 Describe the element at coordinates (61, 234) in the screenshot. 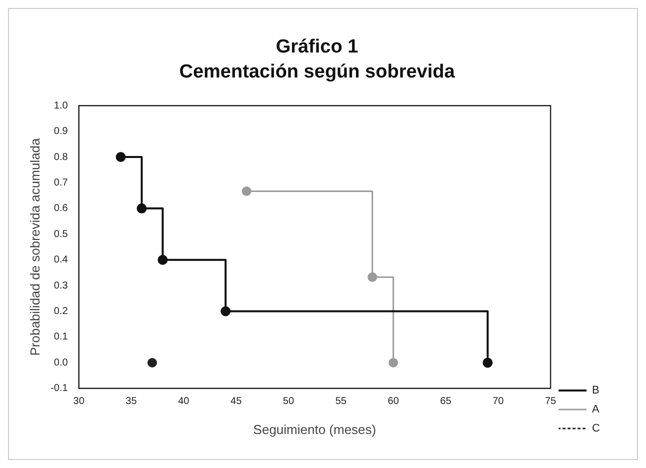

I see `y-tick-label: 0.5` at that location.